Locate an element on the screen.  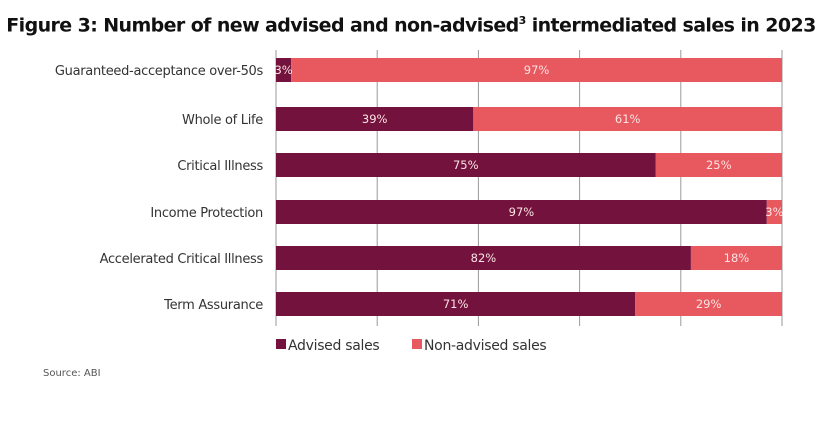
value-label: 75% is located at coordinates (466, 165).